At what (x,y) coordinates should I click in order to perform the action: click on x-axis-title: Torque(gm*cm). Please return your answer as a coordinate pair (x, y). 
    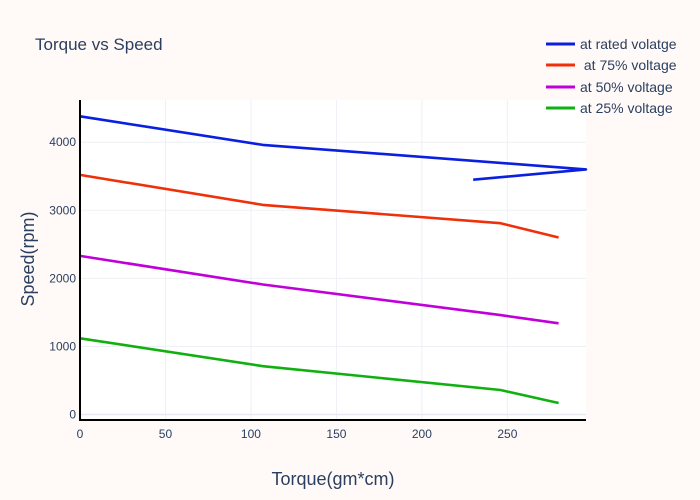
    Looking at the image, I should click on (332, 479).